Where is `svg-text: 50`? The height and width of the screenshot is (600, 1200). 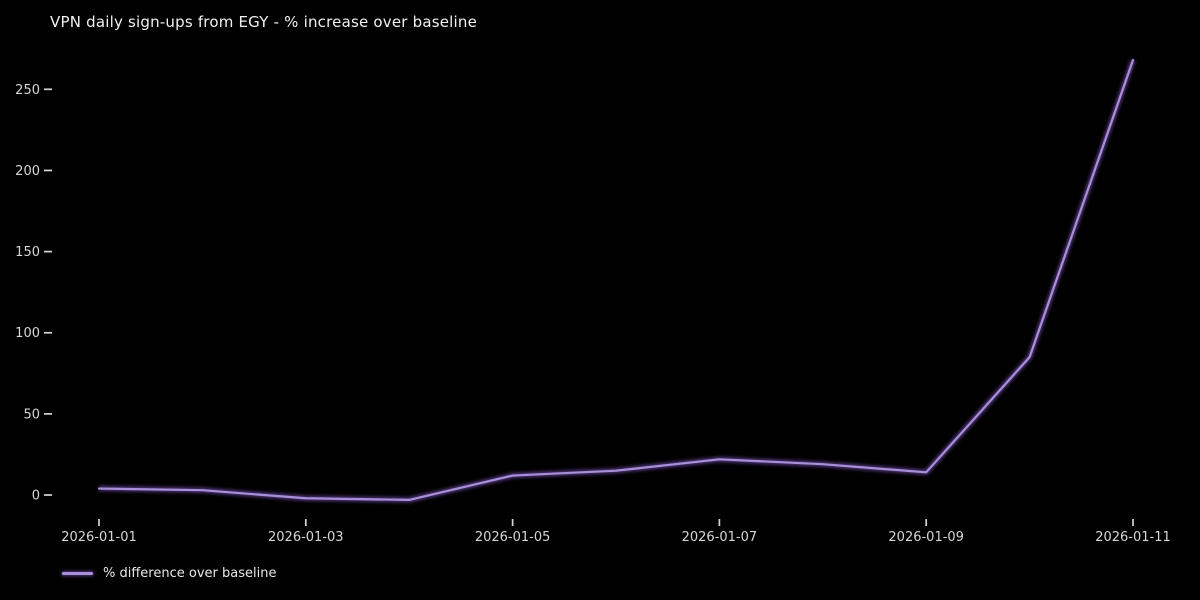 svg-text: 50 is located at coordinates (31, 414).